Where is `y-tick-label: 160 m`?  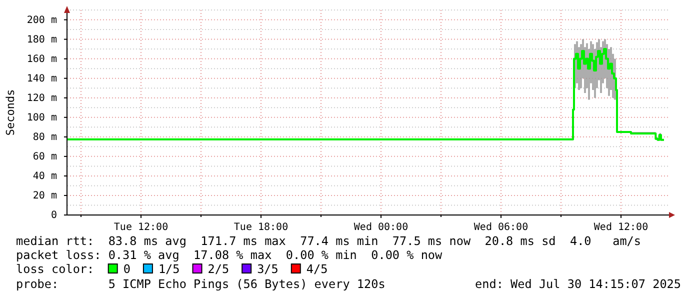
y-tick-label: 160 m is located at coordinates (41, 60).